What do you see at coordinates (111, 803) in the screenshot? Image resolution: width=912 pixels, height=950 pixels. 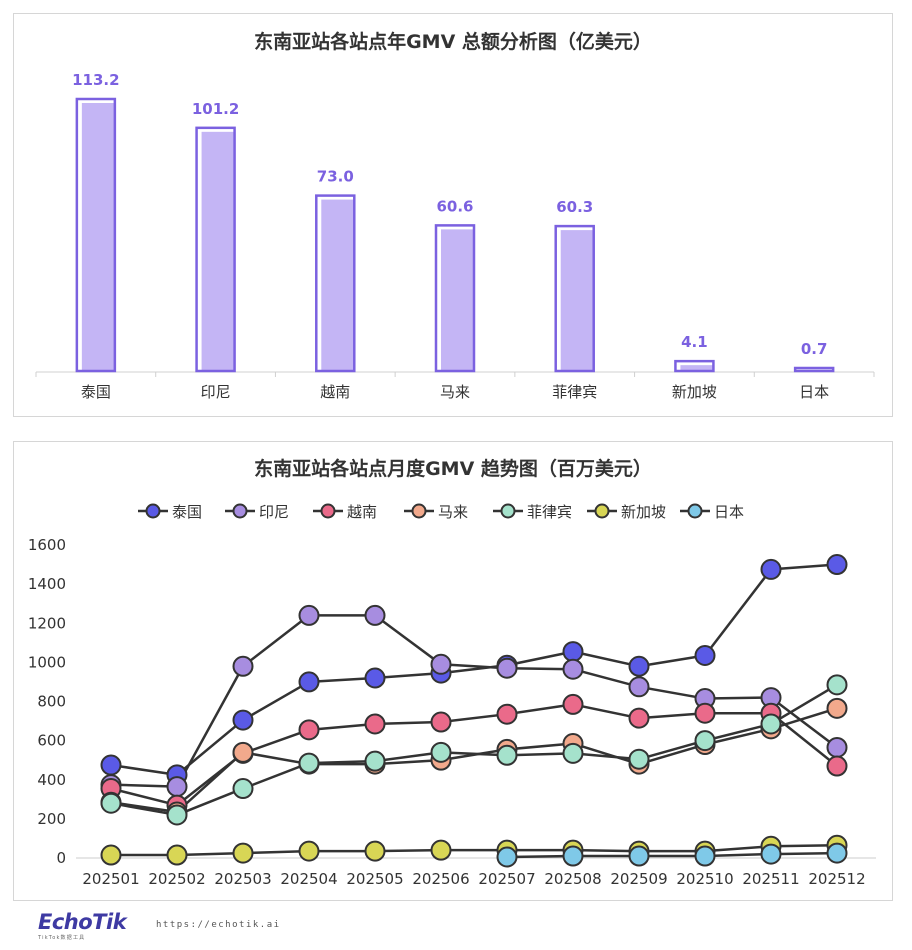 I see `point-菲律宾-202501` at bounding box center [111, 803].